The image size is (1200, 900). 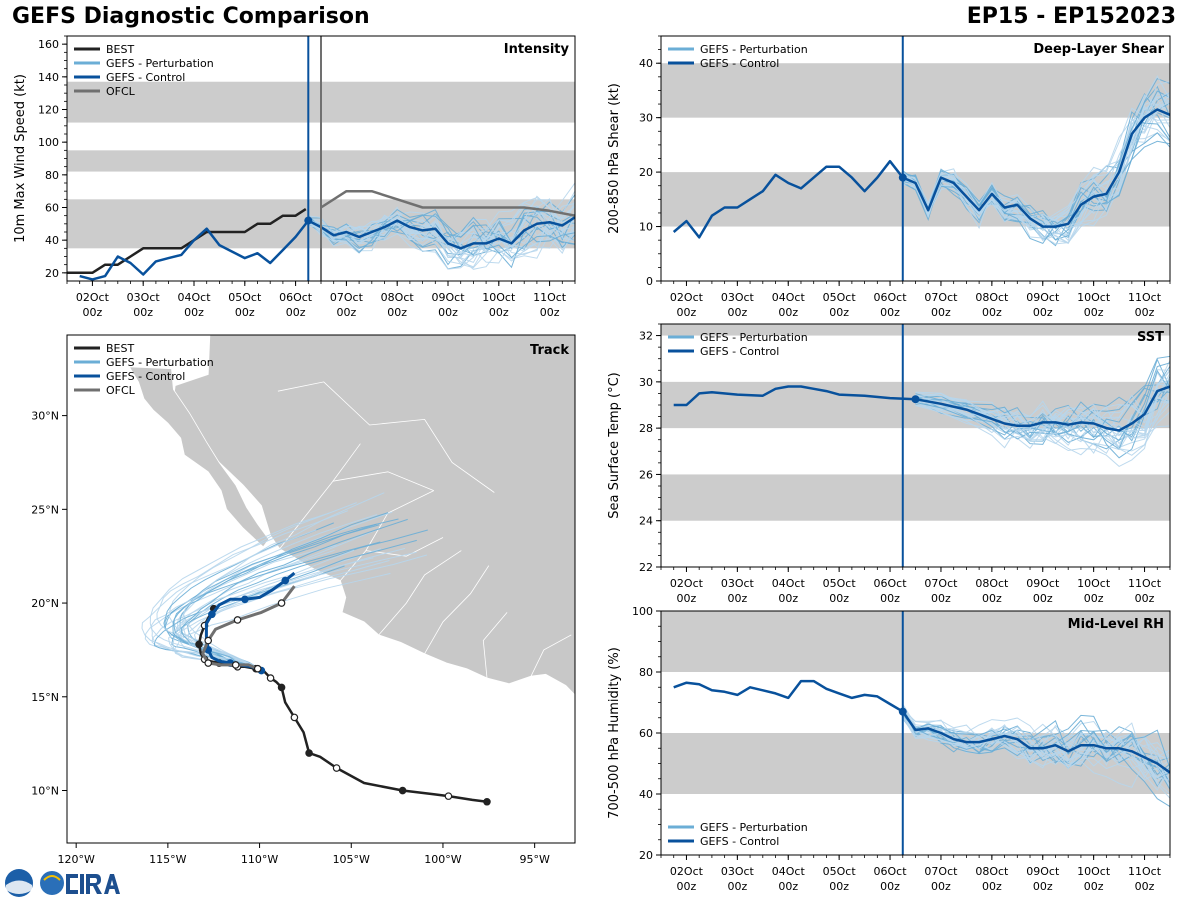 I want to click on intensity-xtick-sublabel-6: 00z, so click(x=397, y=312).